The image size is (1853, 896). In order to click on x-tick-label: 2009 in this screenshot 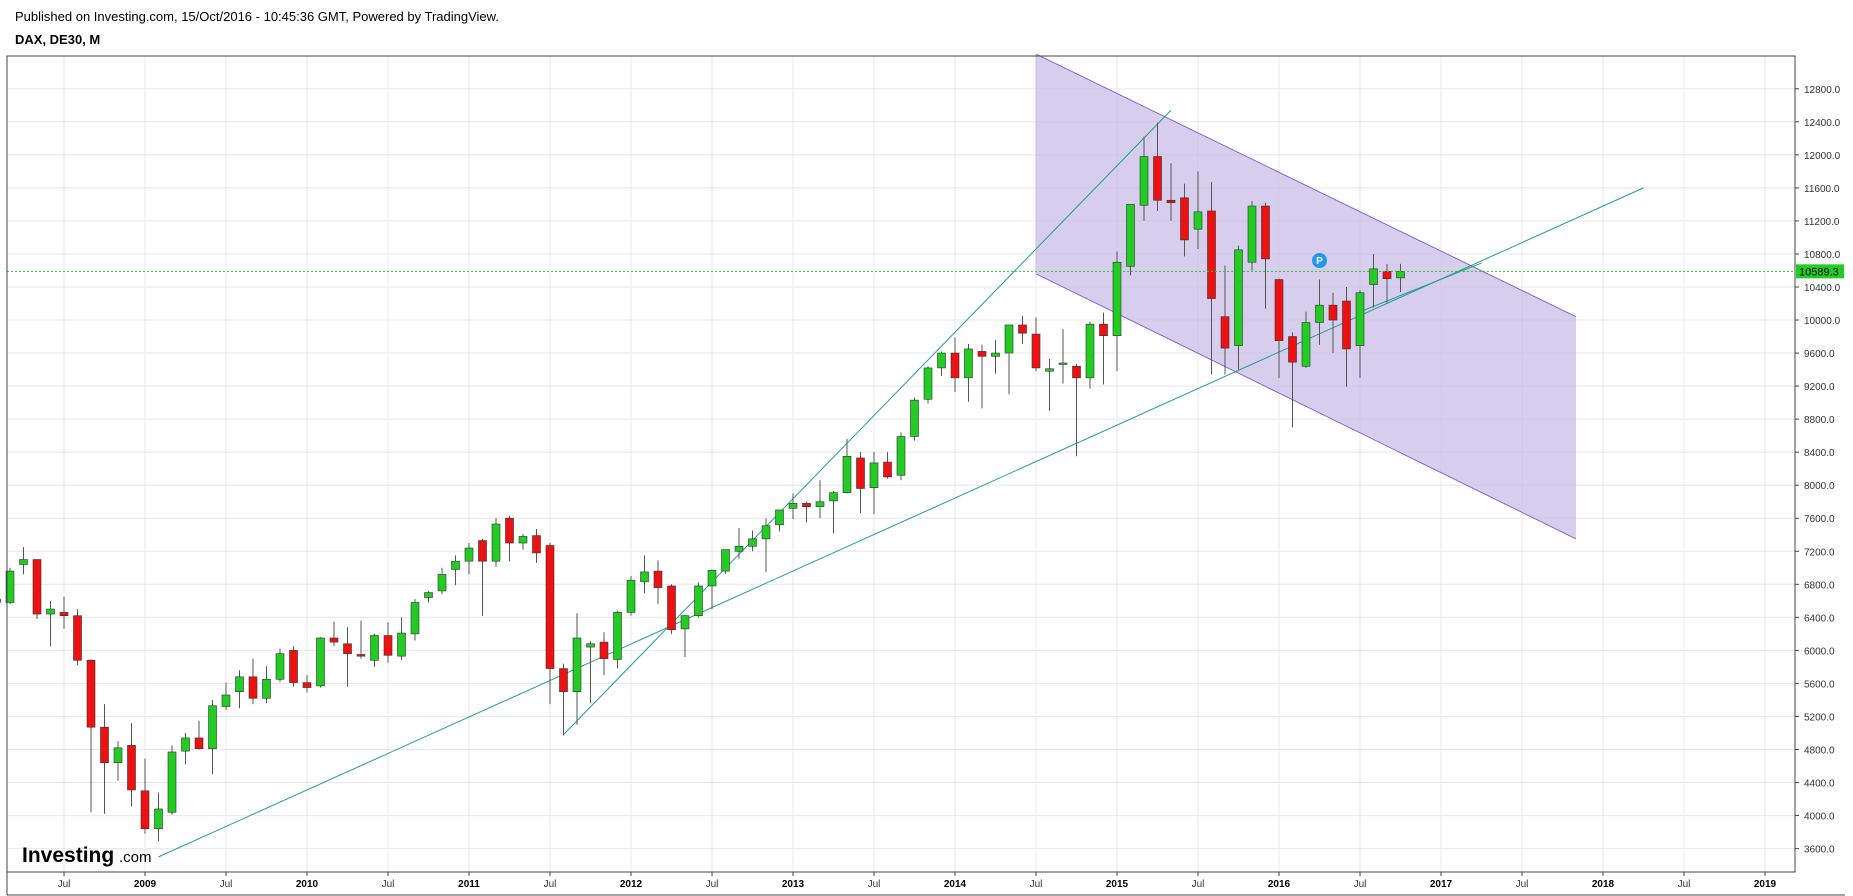, I will do `click(145, 884)`.